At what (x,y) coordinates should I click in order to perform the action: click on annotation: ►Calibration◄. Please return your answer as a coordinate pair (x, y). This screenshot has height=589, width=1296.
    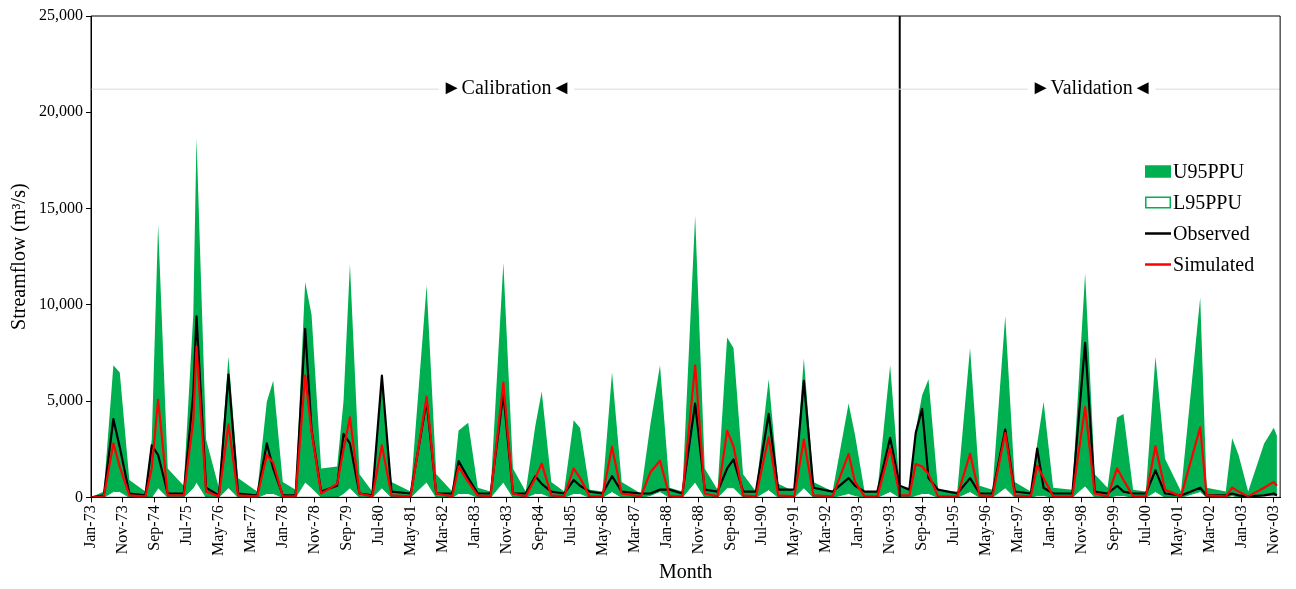
    Looking at the image, I should click on (506, 87).